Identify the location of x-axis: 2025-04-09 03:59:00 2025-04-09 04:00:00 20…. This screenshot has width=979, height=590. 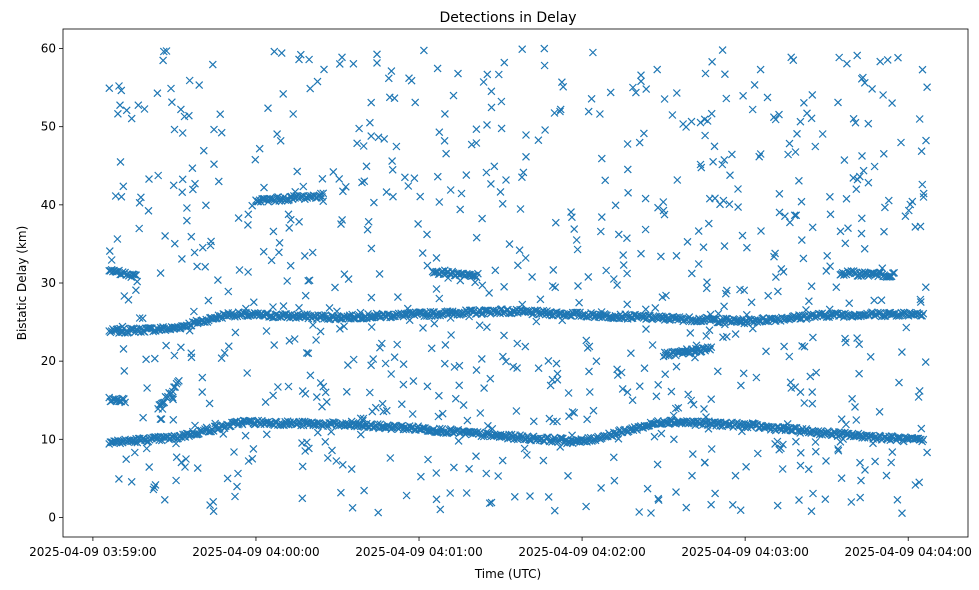
(500, 548).